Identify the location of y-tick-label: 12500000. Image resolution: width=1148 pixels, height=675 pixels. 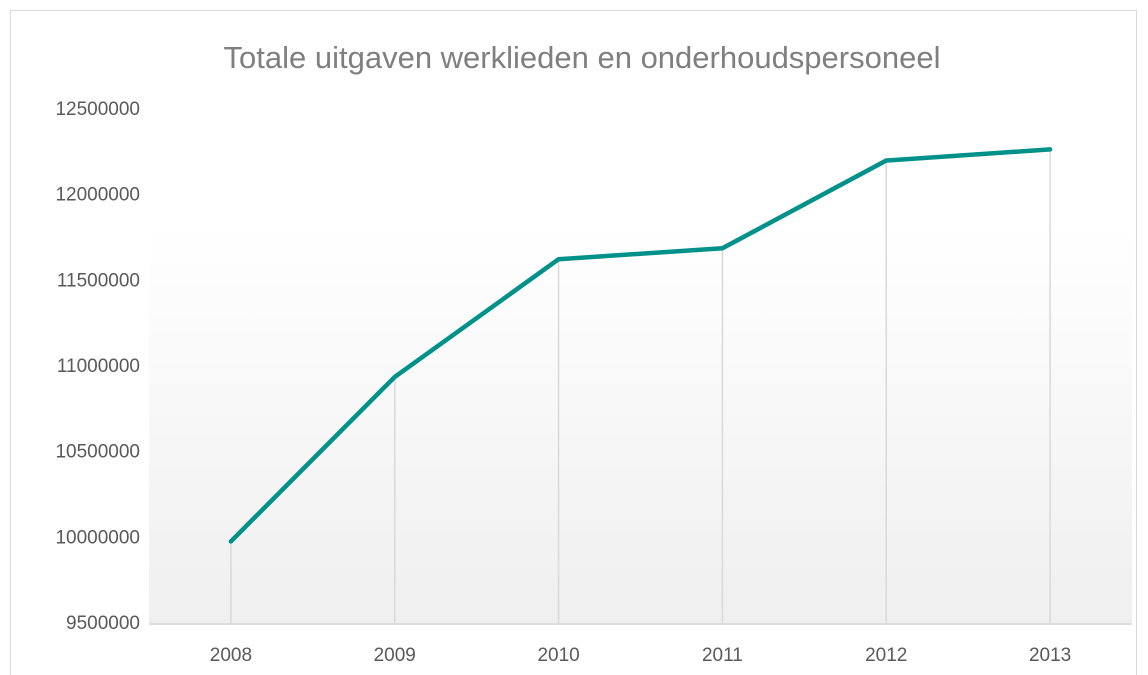
(97, 109).